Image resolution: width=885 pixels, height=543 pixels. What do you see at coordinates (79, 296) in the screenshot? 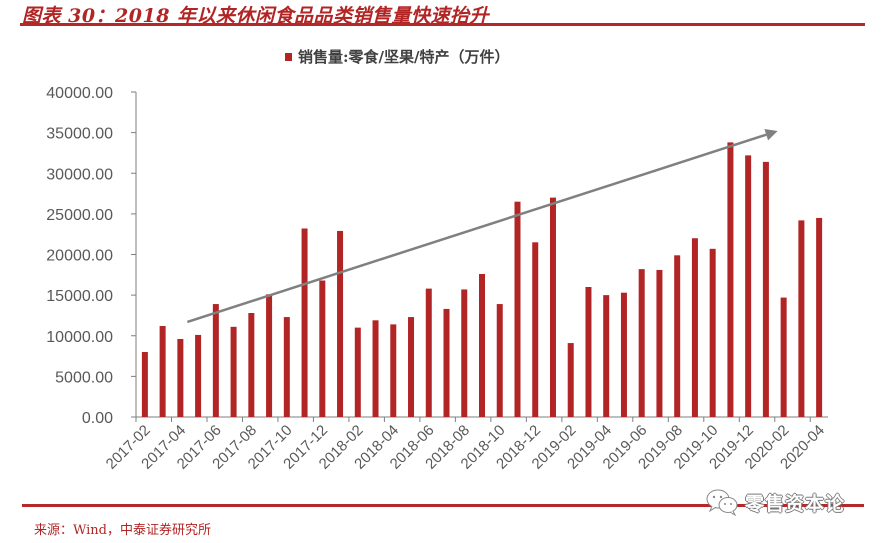
I see `y-tick-label: 15000.00` at bounding box center [79, 296].